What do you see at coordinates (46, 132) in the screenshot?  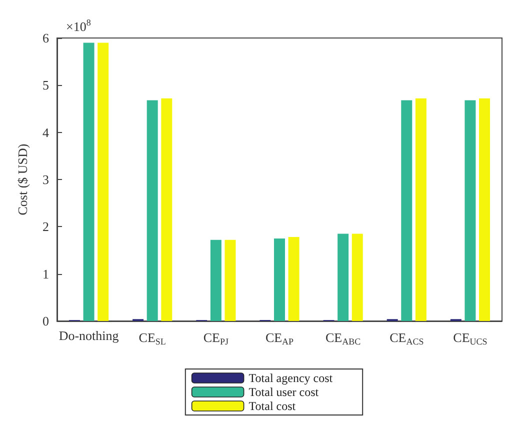 I see `y-tick-label: 4` at bounding box center [46, 132].